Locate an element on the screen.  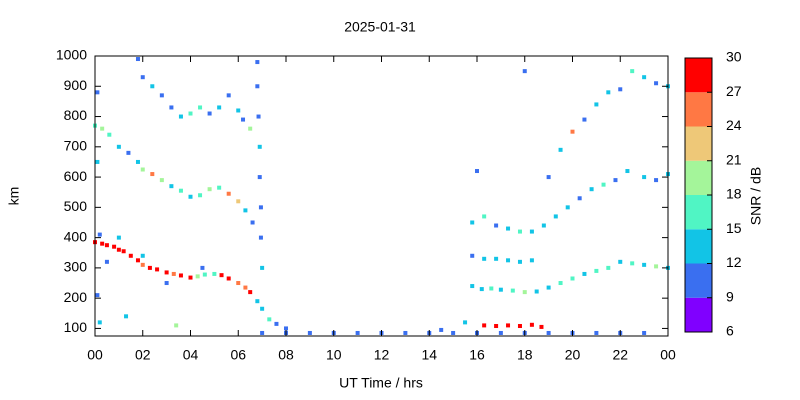
x-tick-label: 02 is located at coordinates (143, 355).